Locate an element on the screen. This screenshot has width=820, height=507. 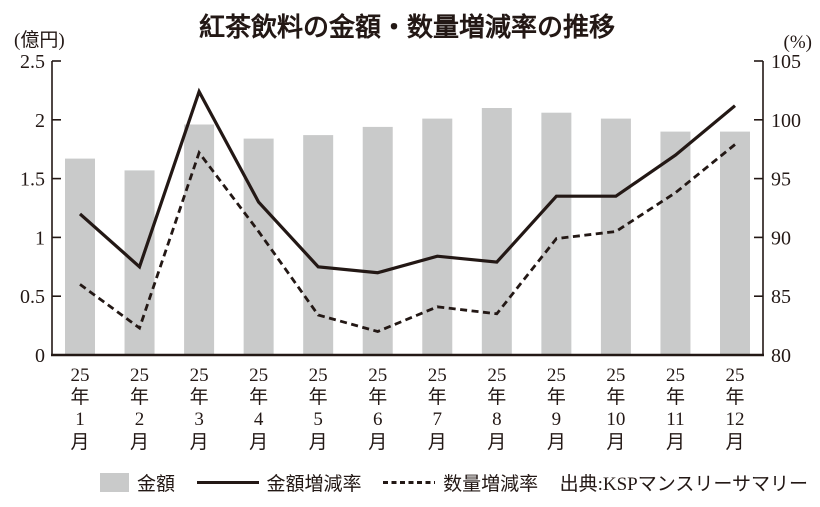
legend-item-amount: 金額 is located at coordinates (137, 482).